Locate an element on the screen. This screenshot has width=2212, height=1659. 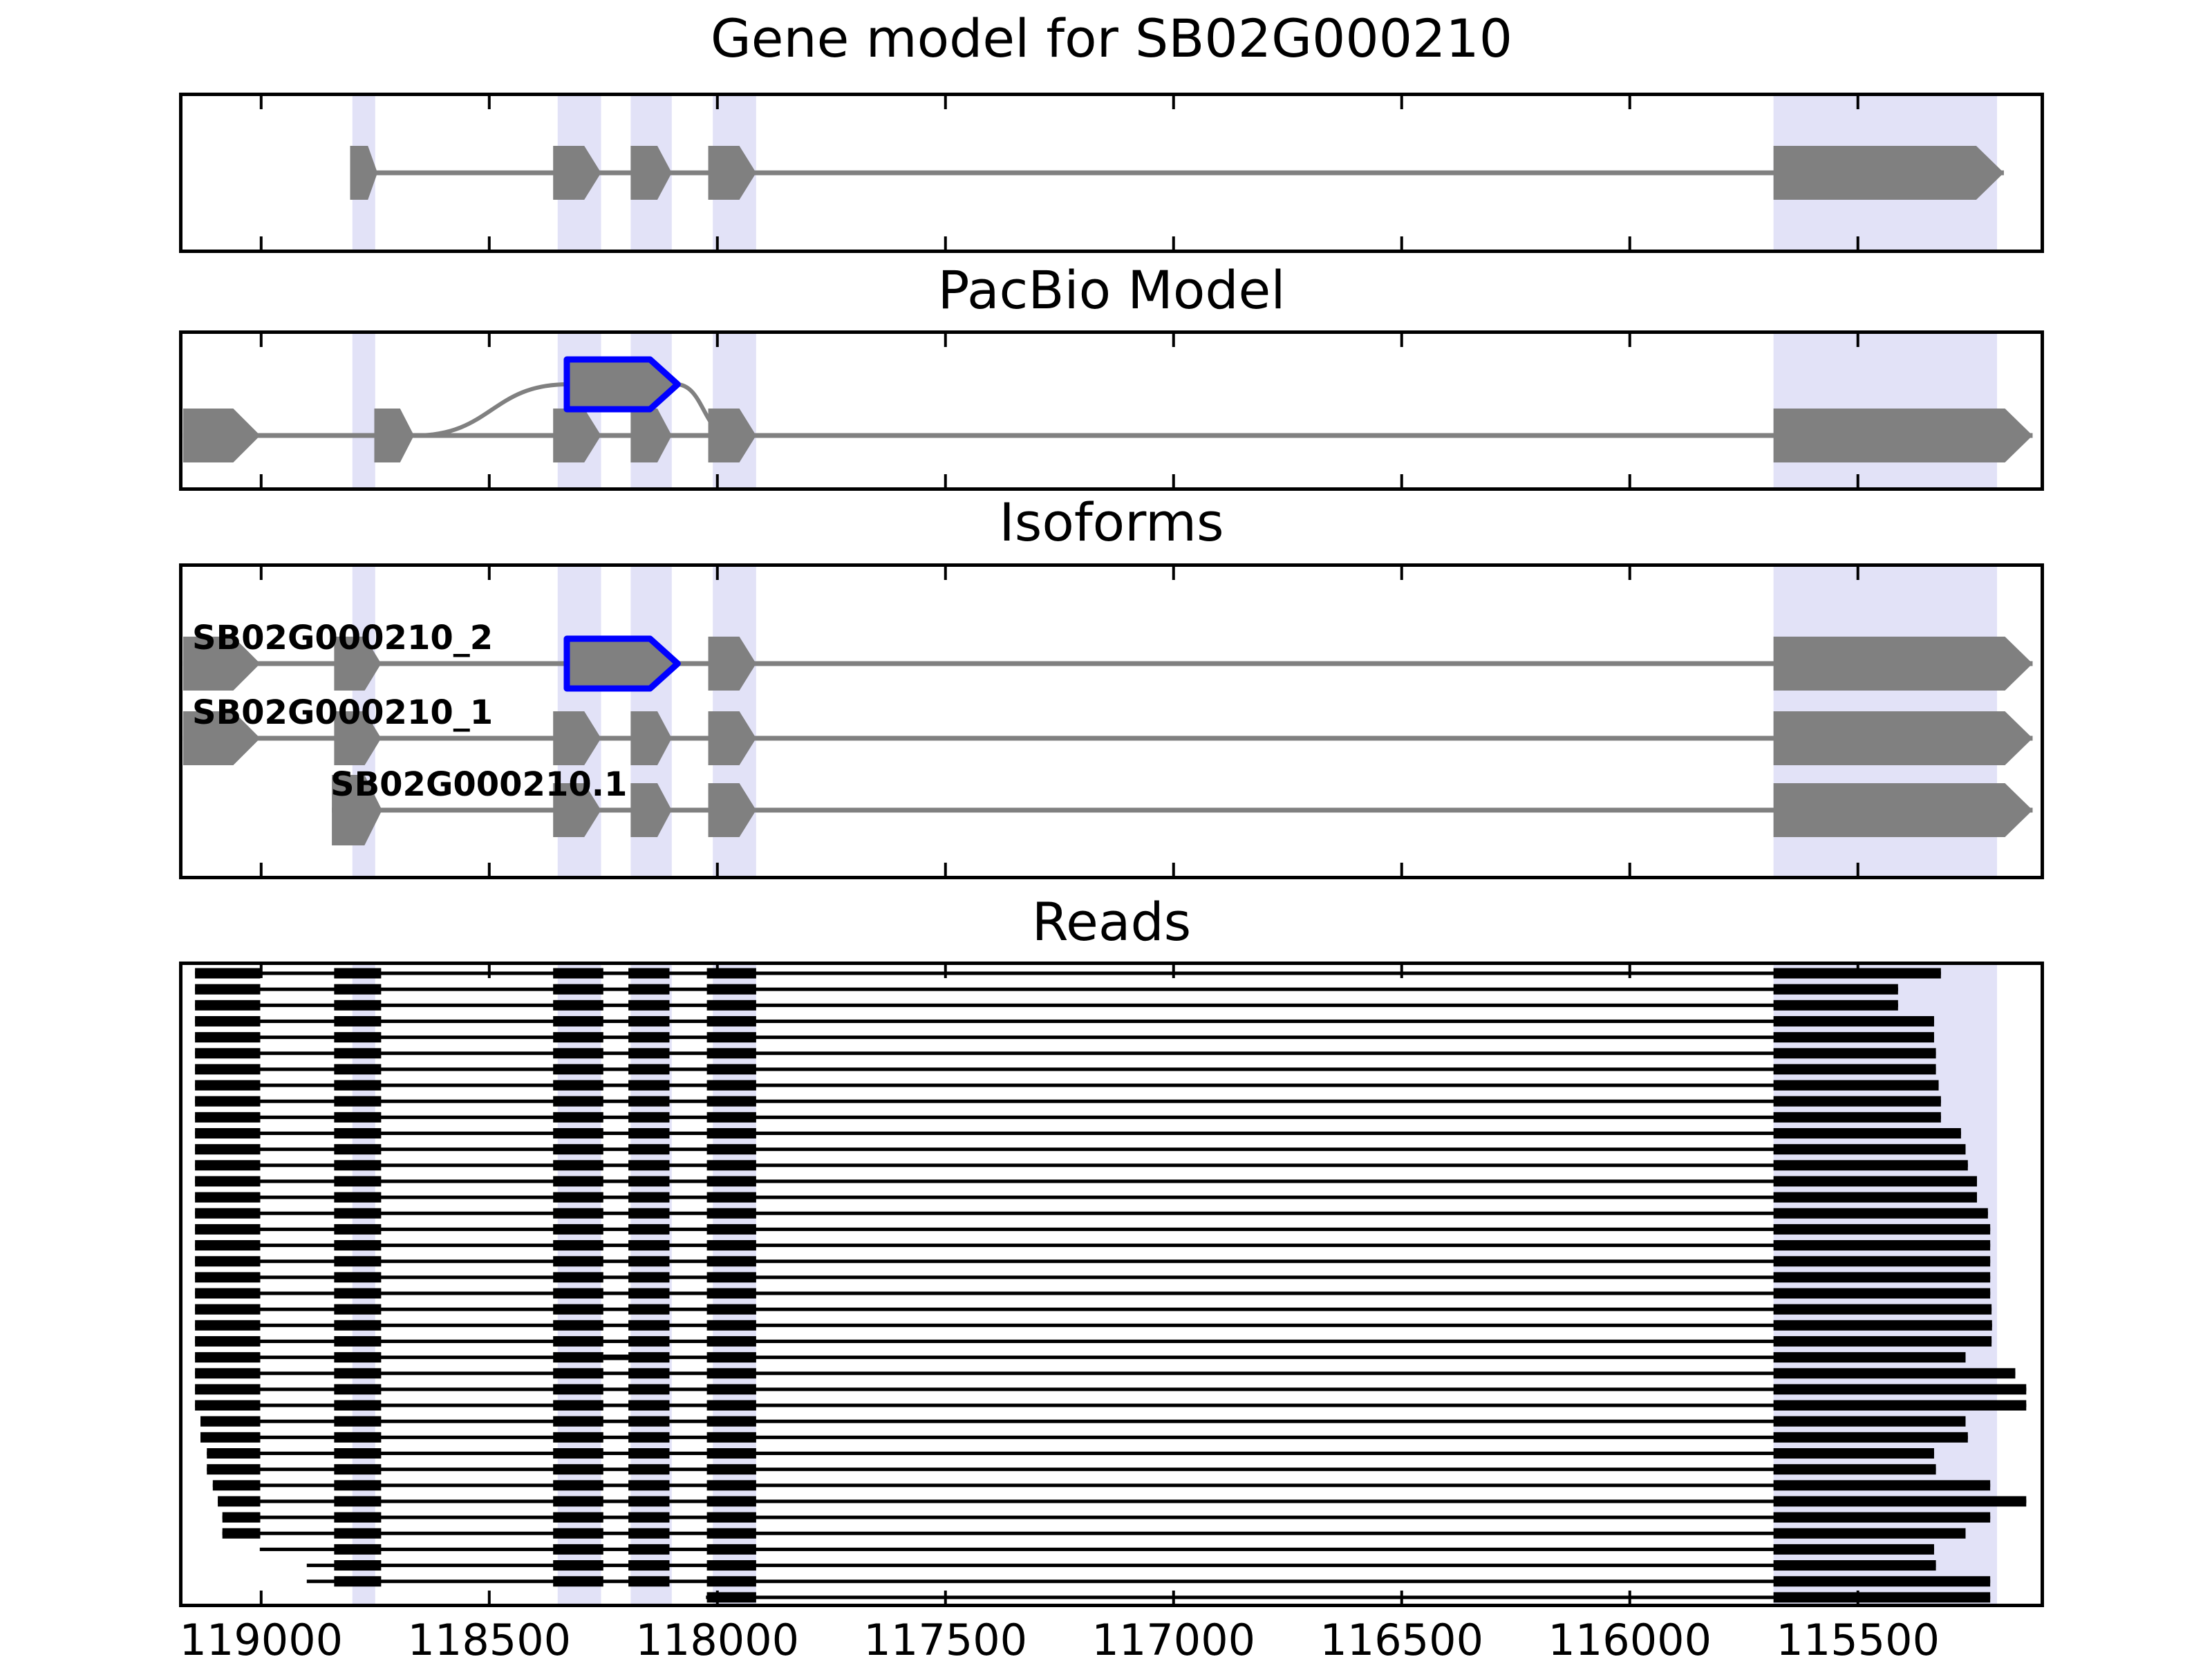
splice-curve is located at coordinates (491, 410).